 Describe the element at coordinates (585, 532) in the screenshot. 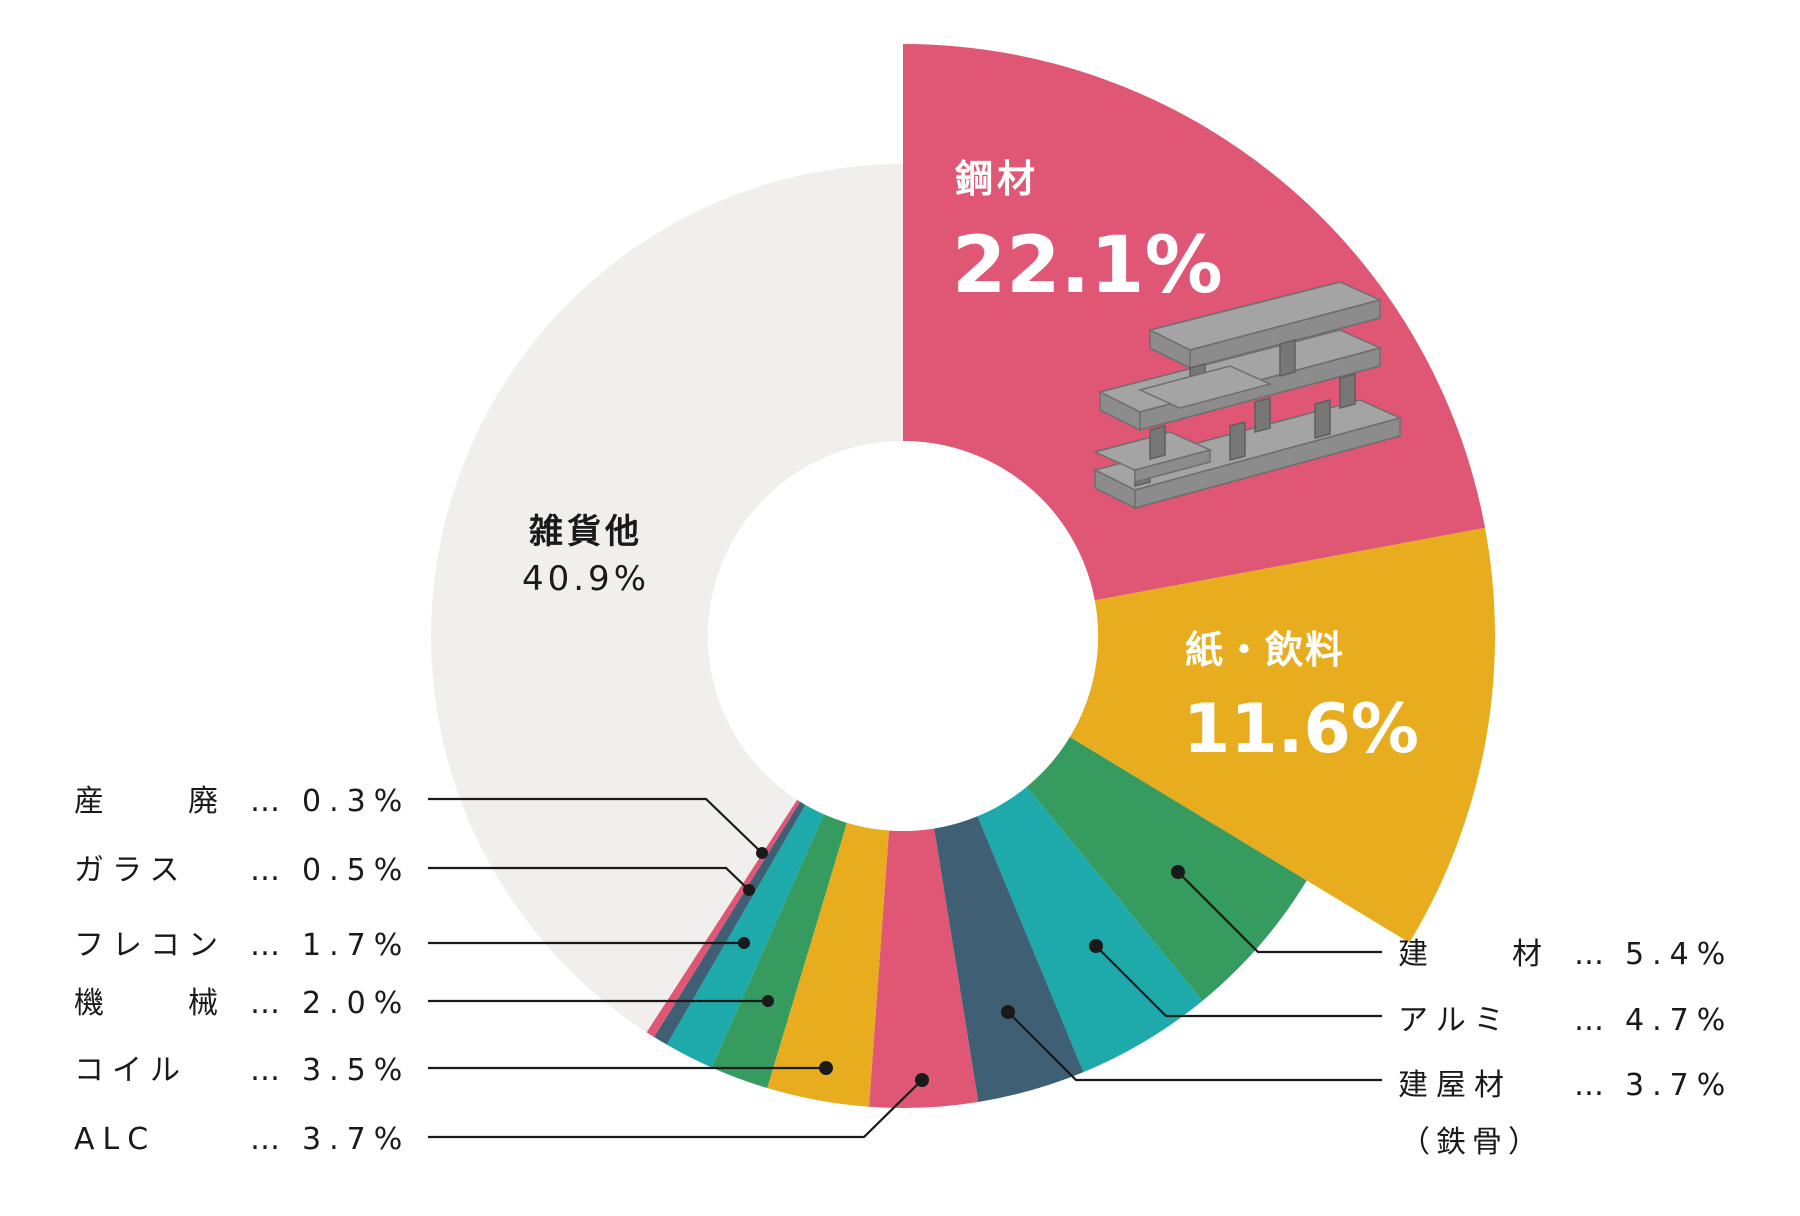

I see `misc-label: 雑貨他` at that location.